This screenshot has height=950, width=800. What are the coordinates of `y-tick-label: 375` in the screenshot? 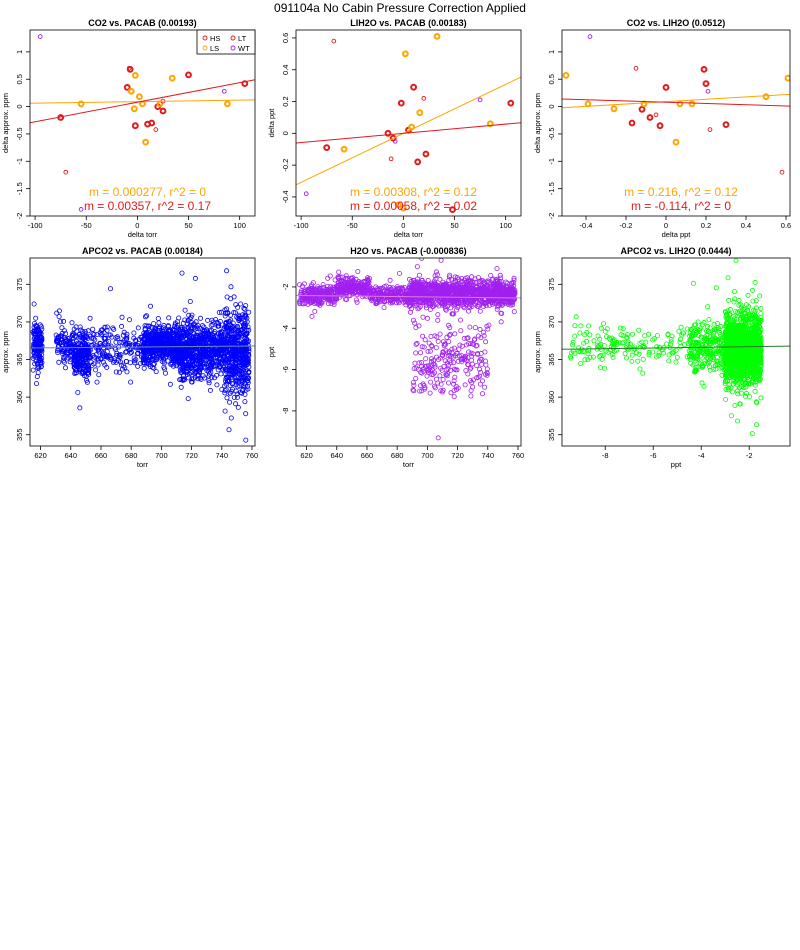 It's located at (19, 284).